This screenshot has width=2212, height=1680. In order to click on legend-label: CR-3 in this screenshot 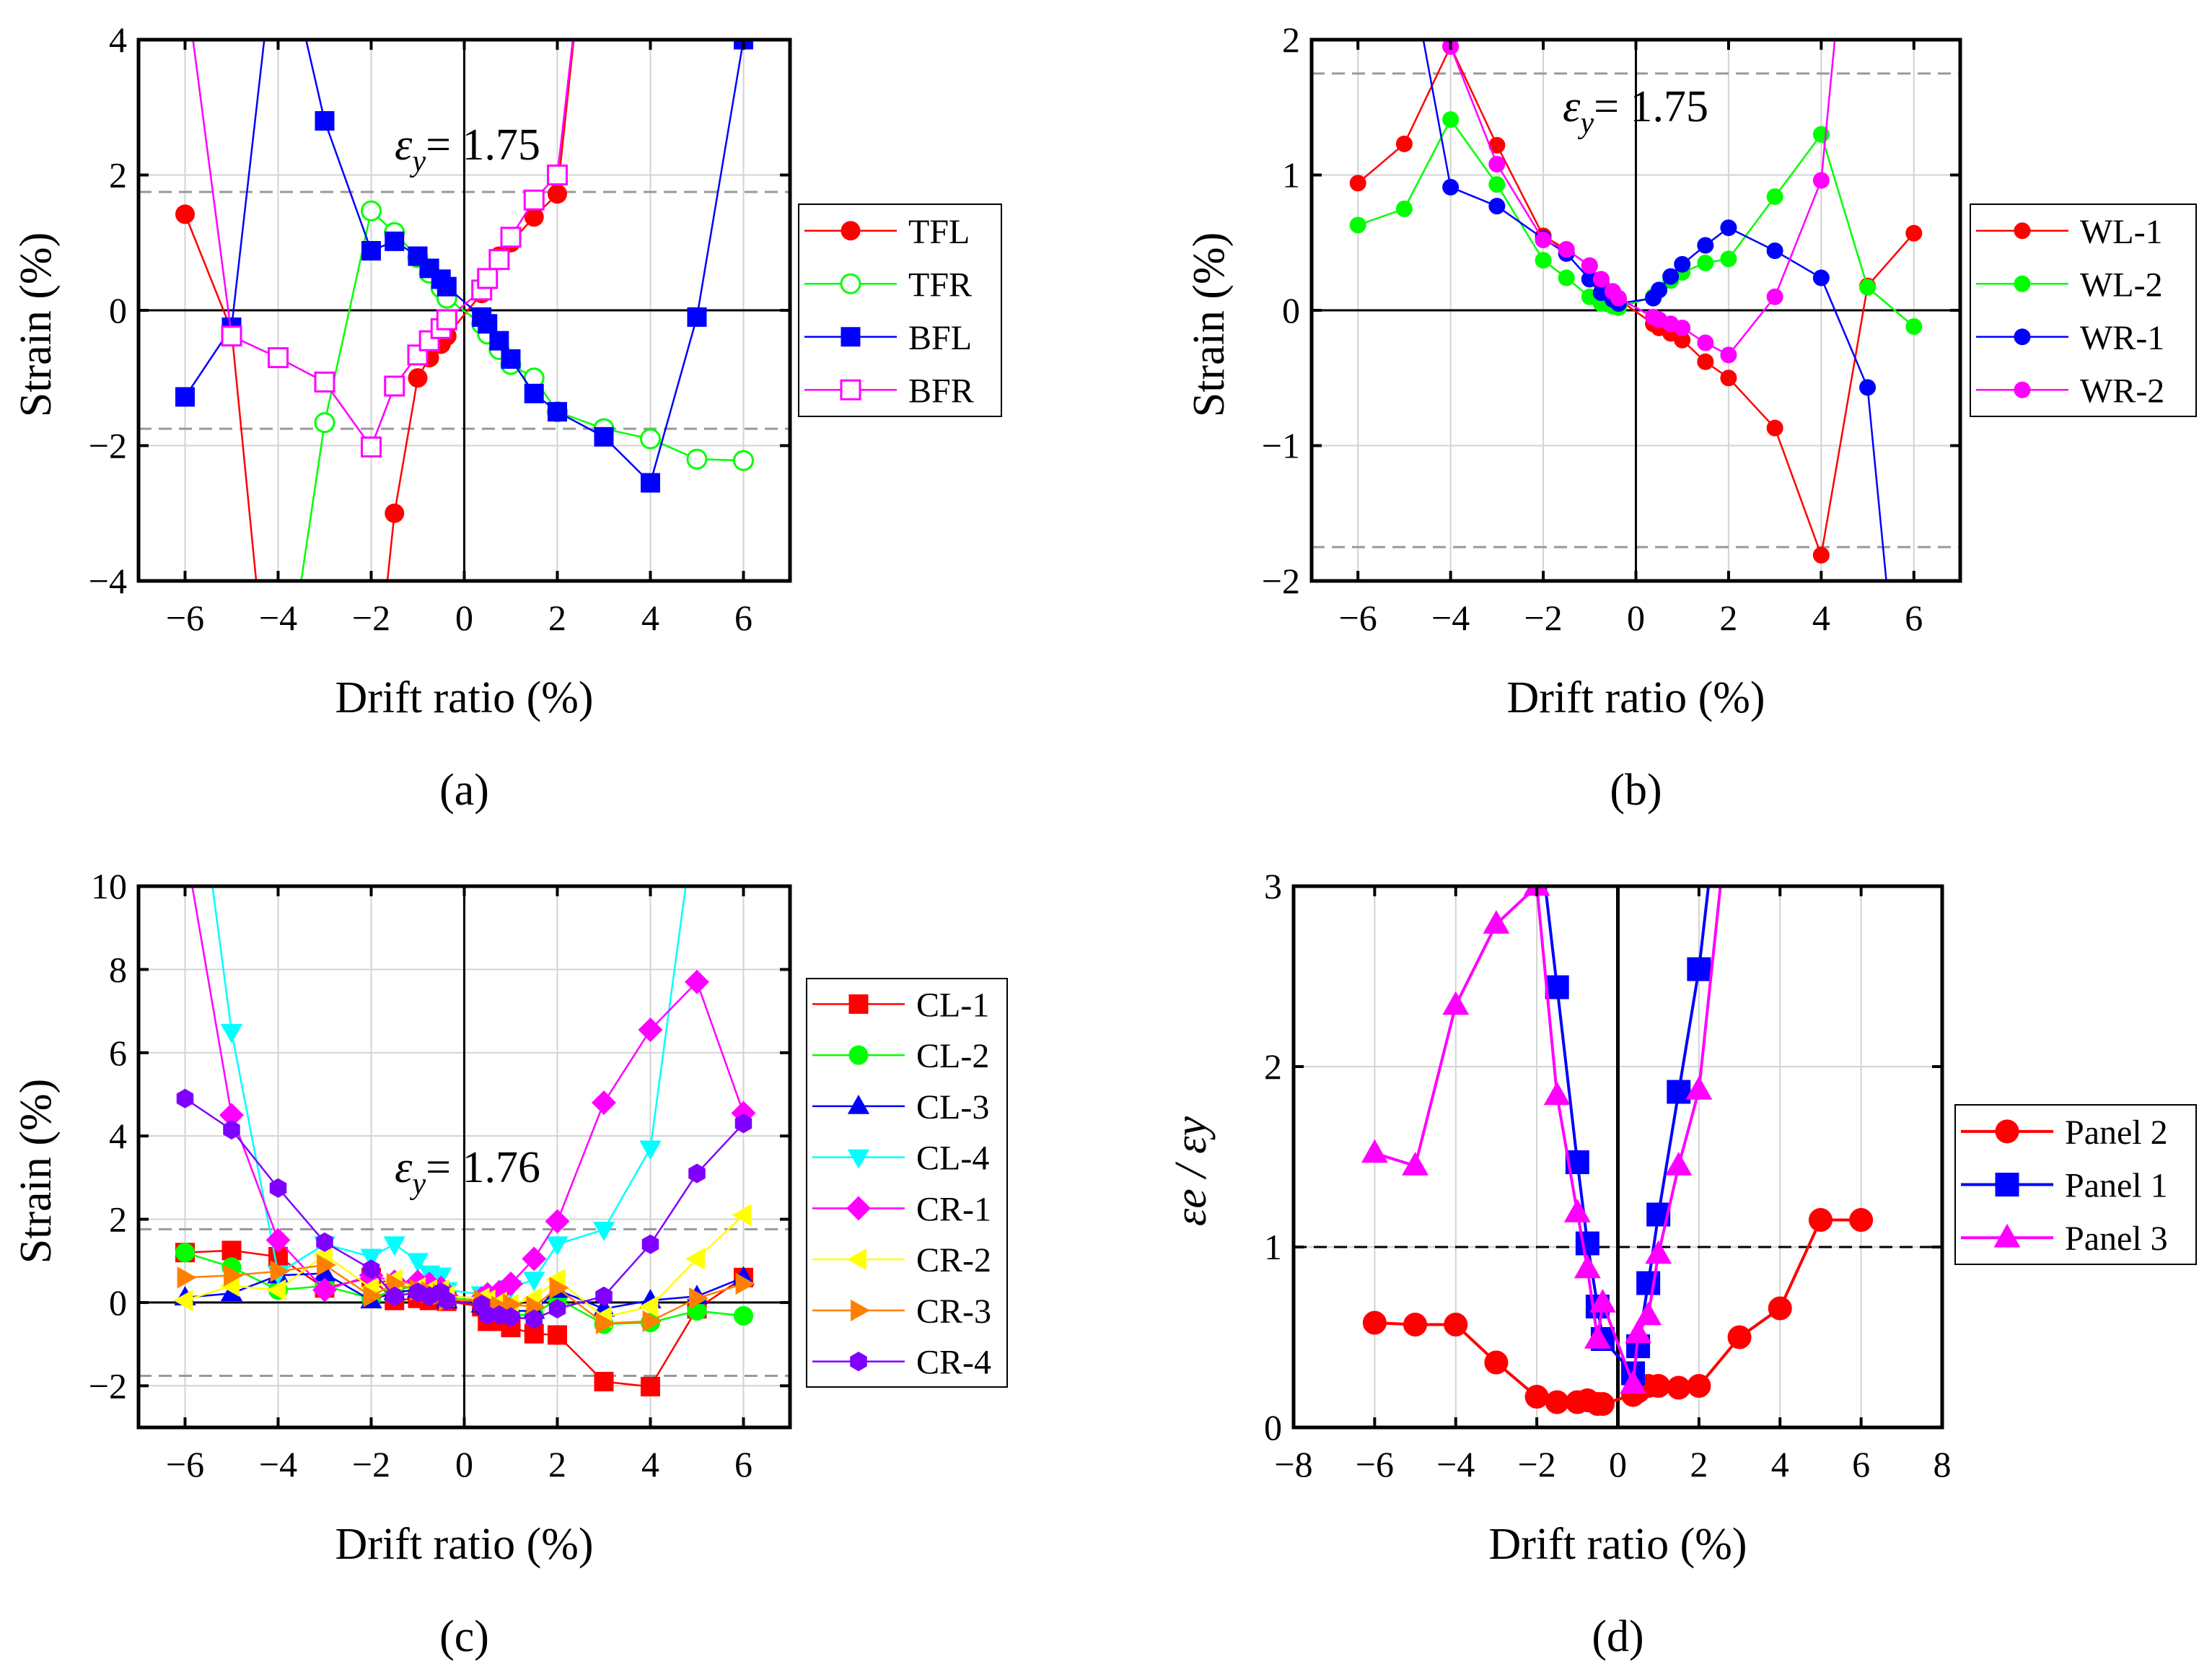, I will do `click(953, 1311)`.